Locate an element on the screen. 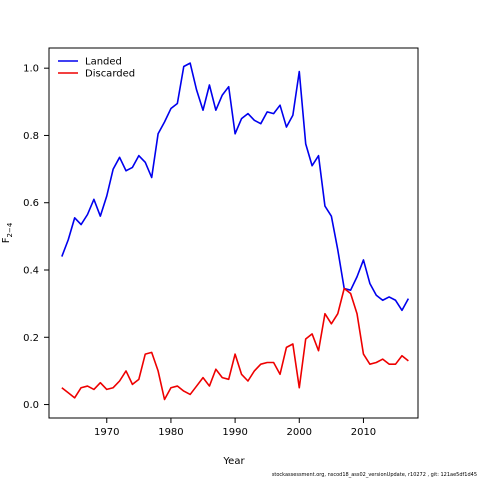 This screenshot has height=480, width=480. y-tick-label: 0.6 is located at coordinates (31, 203).